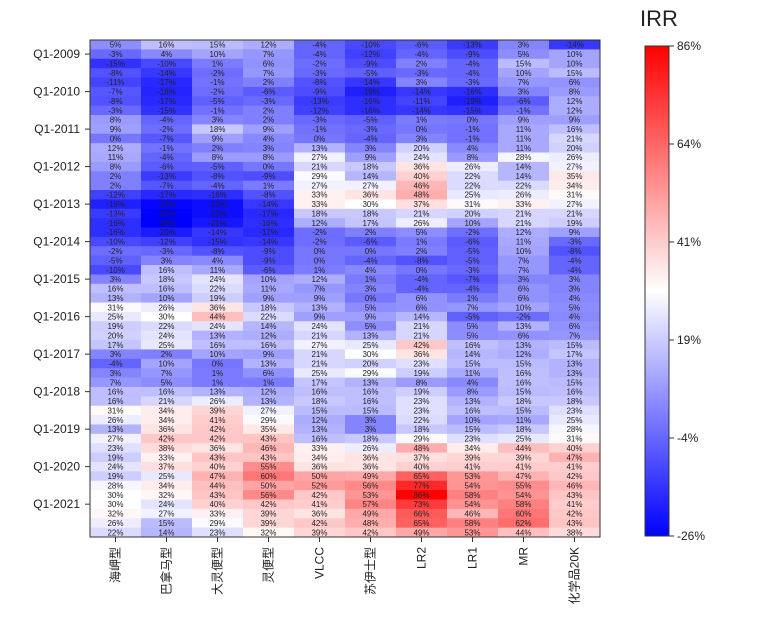 This screenshot has width=762, height=634. Describe the element at coordinates (524, 556) in the screenshot. I see `x-tick-label: MR` at that location.